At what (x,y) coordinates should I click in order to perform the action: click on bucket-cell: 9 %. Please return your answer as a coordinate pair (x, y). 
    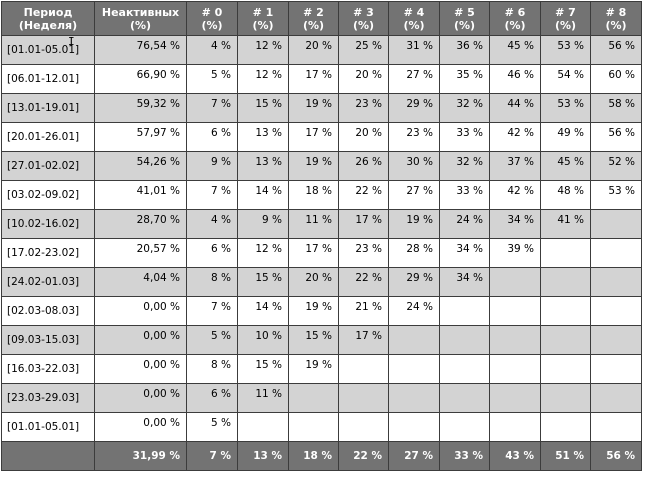
    Looking at the image, I should click on (212, 166).